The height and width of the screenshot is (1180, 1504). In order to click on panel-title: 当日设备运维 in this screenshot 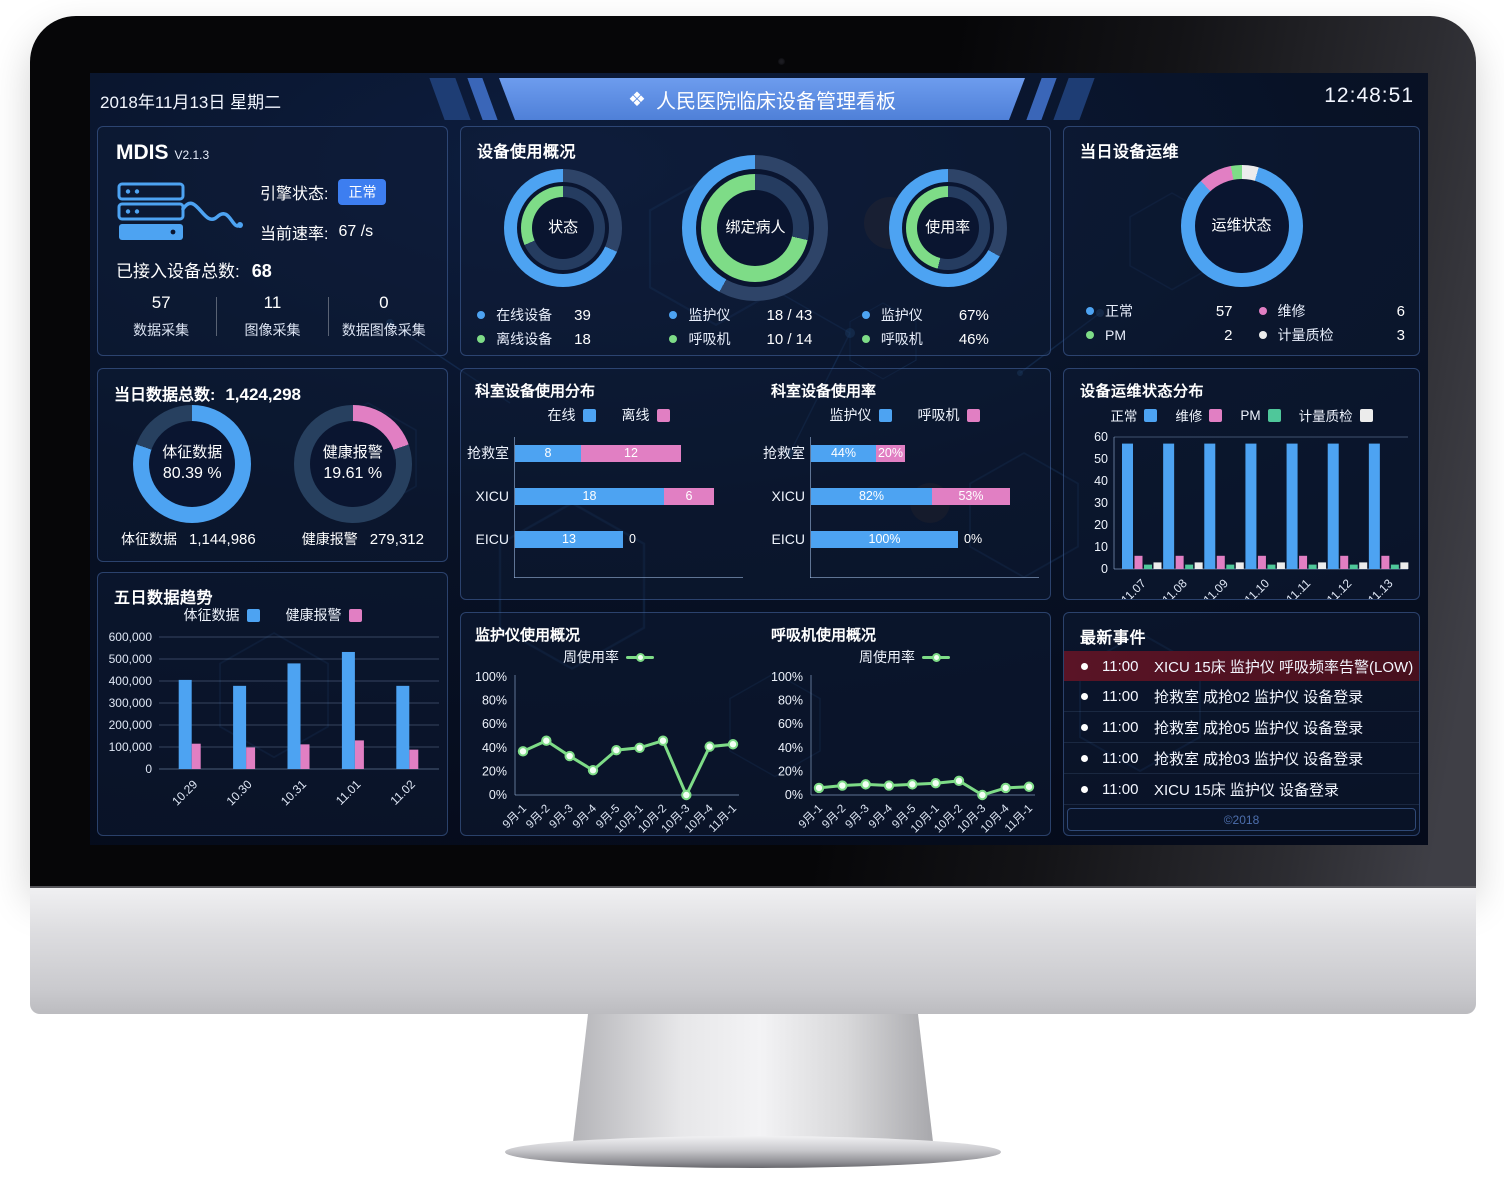, I will do `click(1130, 152)`.